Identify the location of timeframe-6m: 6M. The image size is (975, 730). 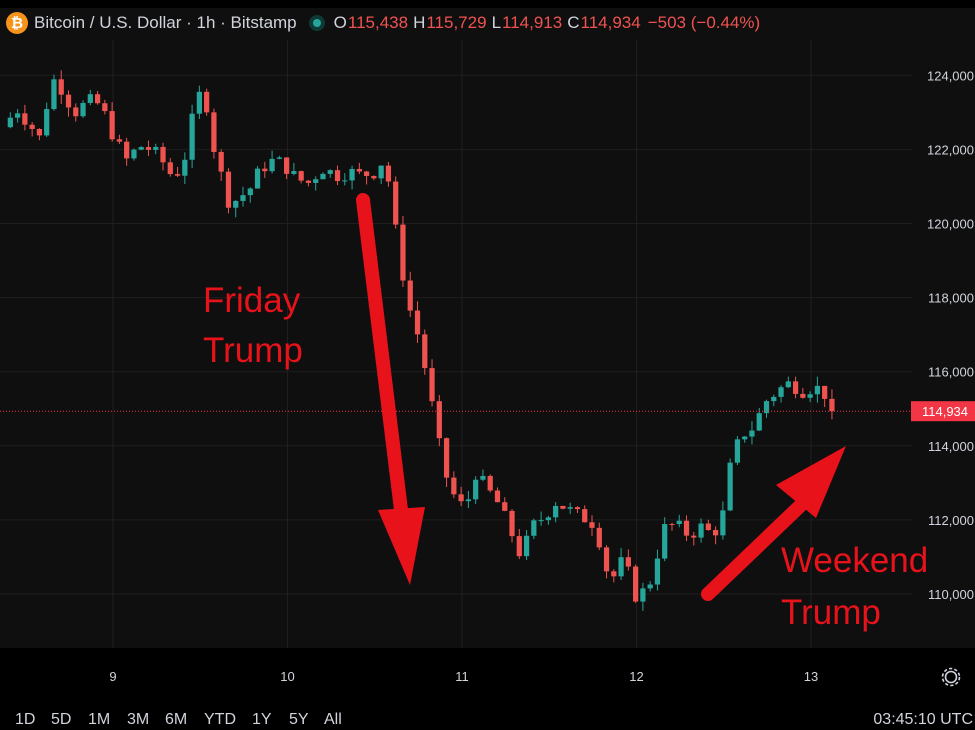
(176, 719).